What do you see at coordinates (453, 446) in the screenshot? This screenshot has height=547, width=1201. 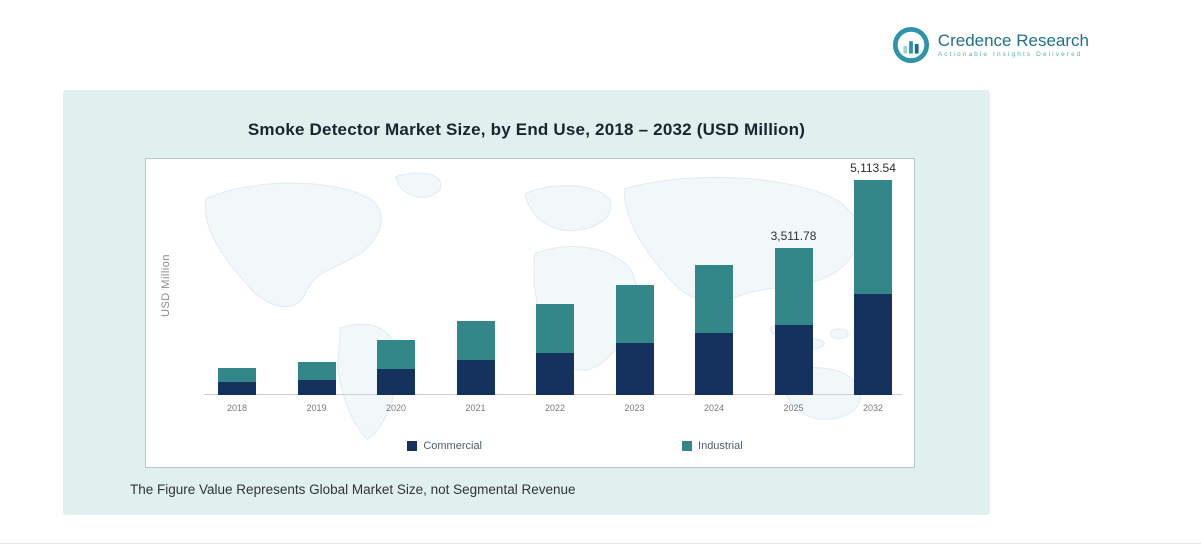 I see `legend-label-commercial: Commercial` at bounding box center [453, 446].